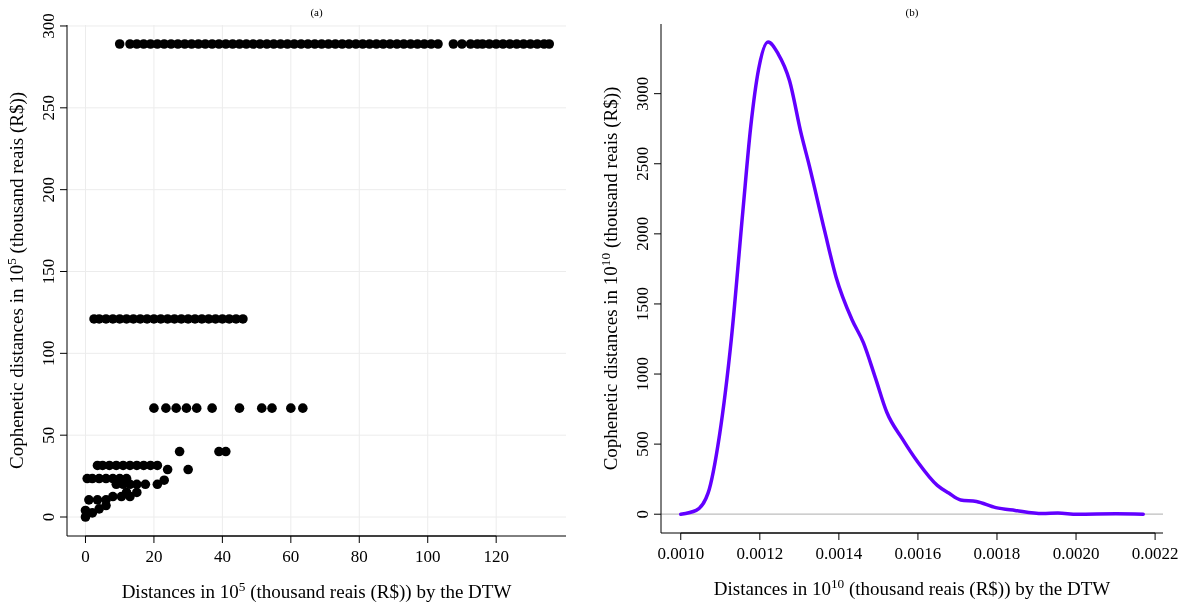 This screenshot has width=1192, height=606. What do you see at coordinates (760, 553) in the screenshot?
I see `x-tick-label: 0.0012` at bounding box center [760, 553].